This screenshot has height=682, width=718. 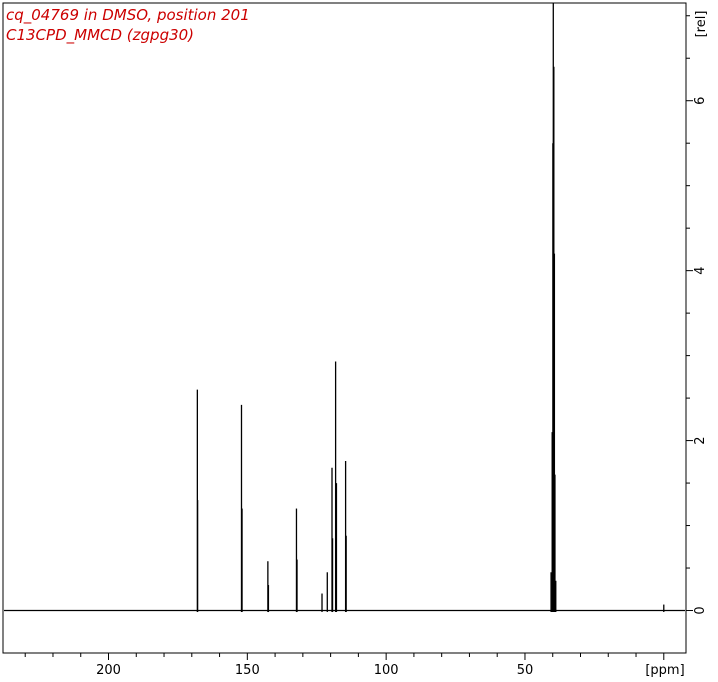 I want to click on y-tick-label: 4, so click(x=700, y=271).